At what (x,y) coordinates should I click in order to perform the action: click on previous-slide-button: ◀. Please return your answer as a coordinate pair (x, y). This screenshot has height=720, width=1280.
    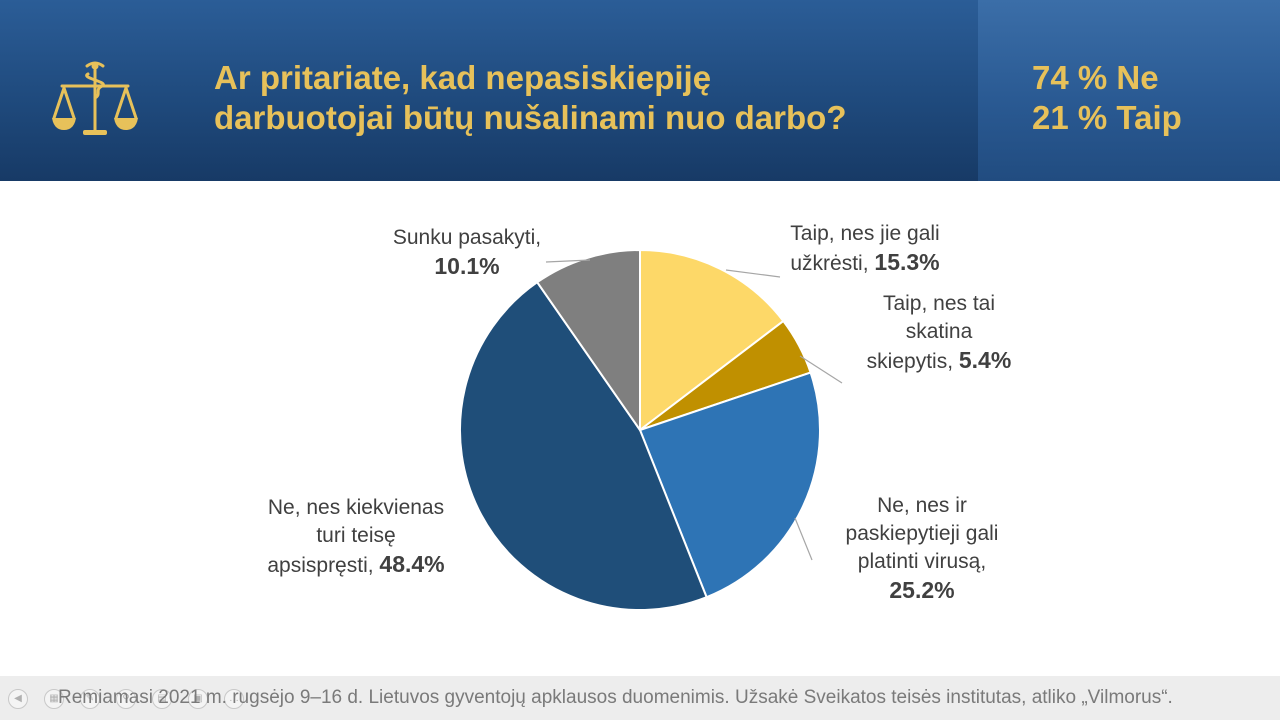
    Looking at the image, I should click on (18, 699).